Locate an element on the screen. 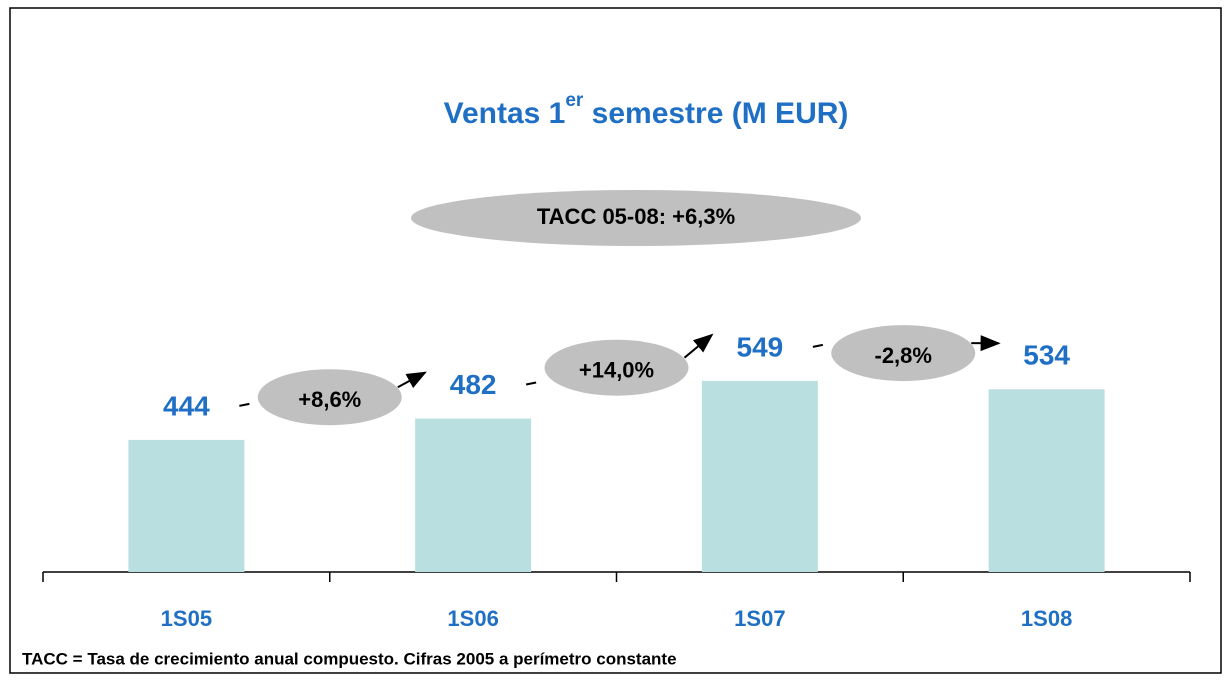  growth-label: +14,0% is located at coordinates (616, 370).